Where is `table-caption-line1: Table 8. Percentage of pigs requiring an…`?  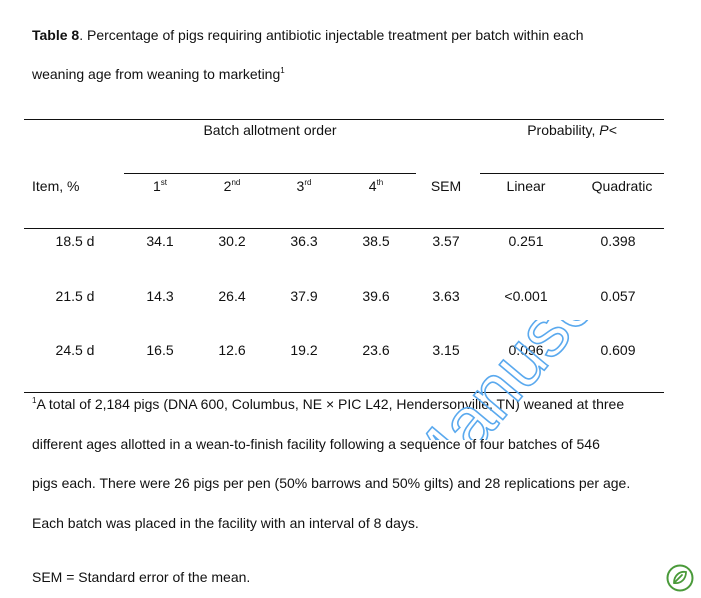 table-caption-line1: Table 8. Percentage of pigs requiring an… is located at coordinates (308, 35).